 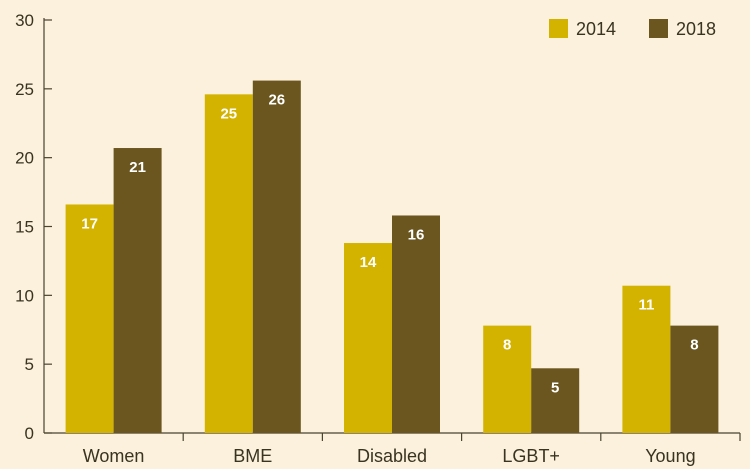 What do you see at coordinates (24, 89) in the screenshot?
I see `y-tick-label: 25` at bounding box center [24, 89].